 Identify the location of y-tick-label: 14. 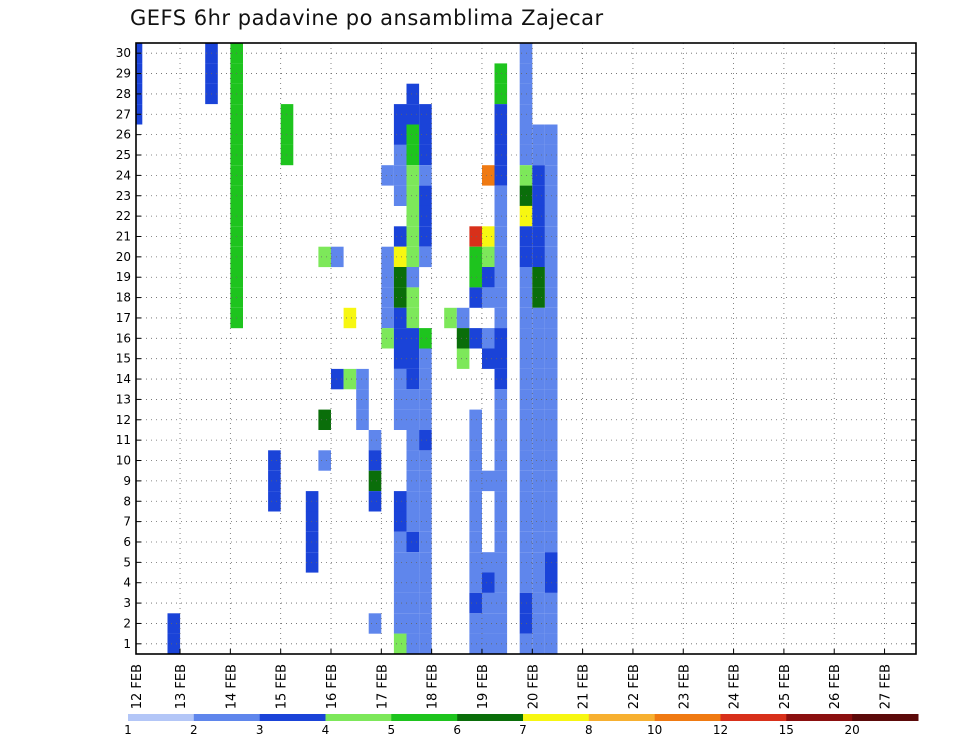
(123, 379).